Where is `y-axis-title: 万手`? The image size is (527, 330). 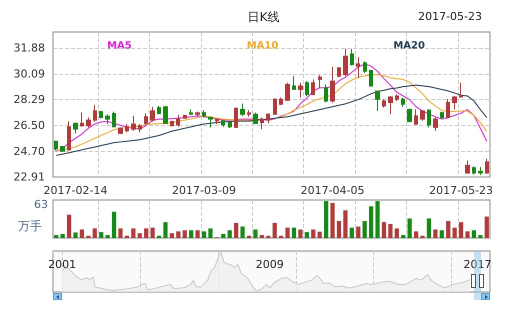 y-axis-title: 万手 is located at coordinates (30, 226).